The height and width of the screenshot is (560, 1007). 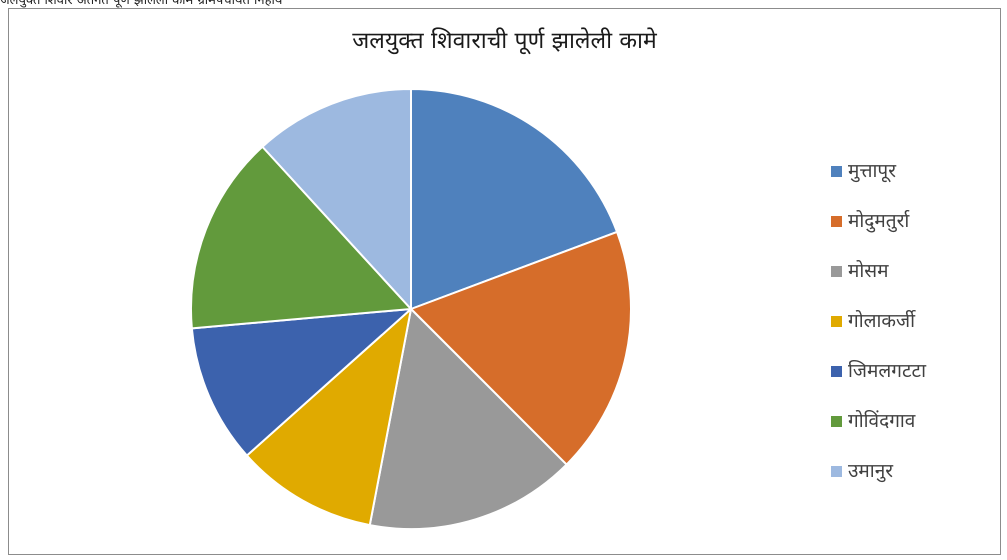 I want to click on legend-item-4: गोलाकर्जी, so click(x=913, y=321).